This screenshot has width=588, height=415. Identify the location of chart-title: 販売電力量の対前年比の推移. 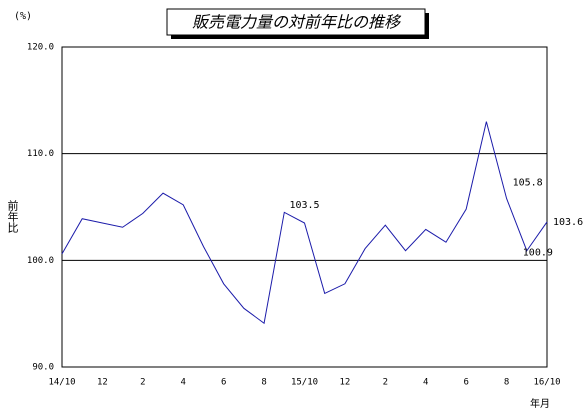
(297, 22).